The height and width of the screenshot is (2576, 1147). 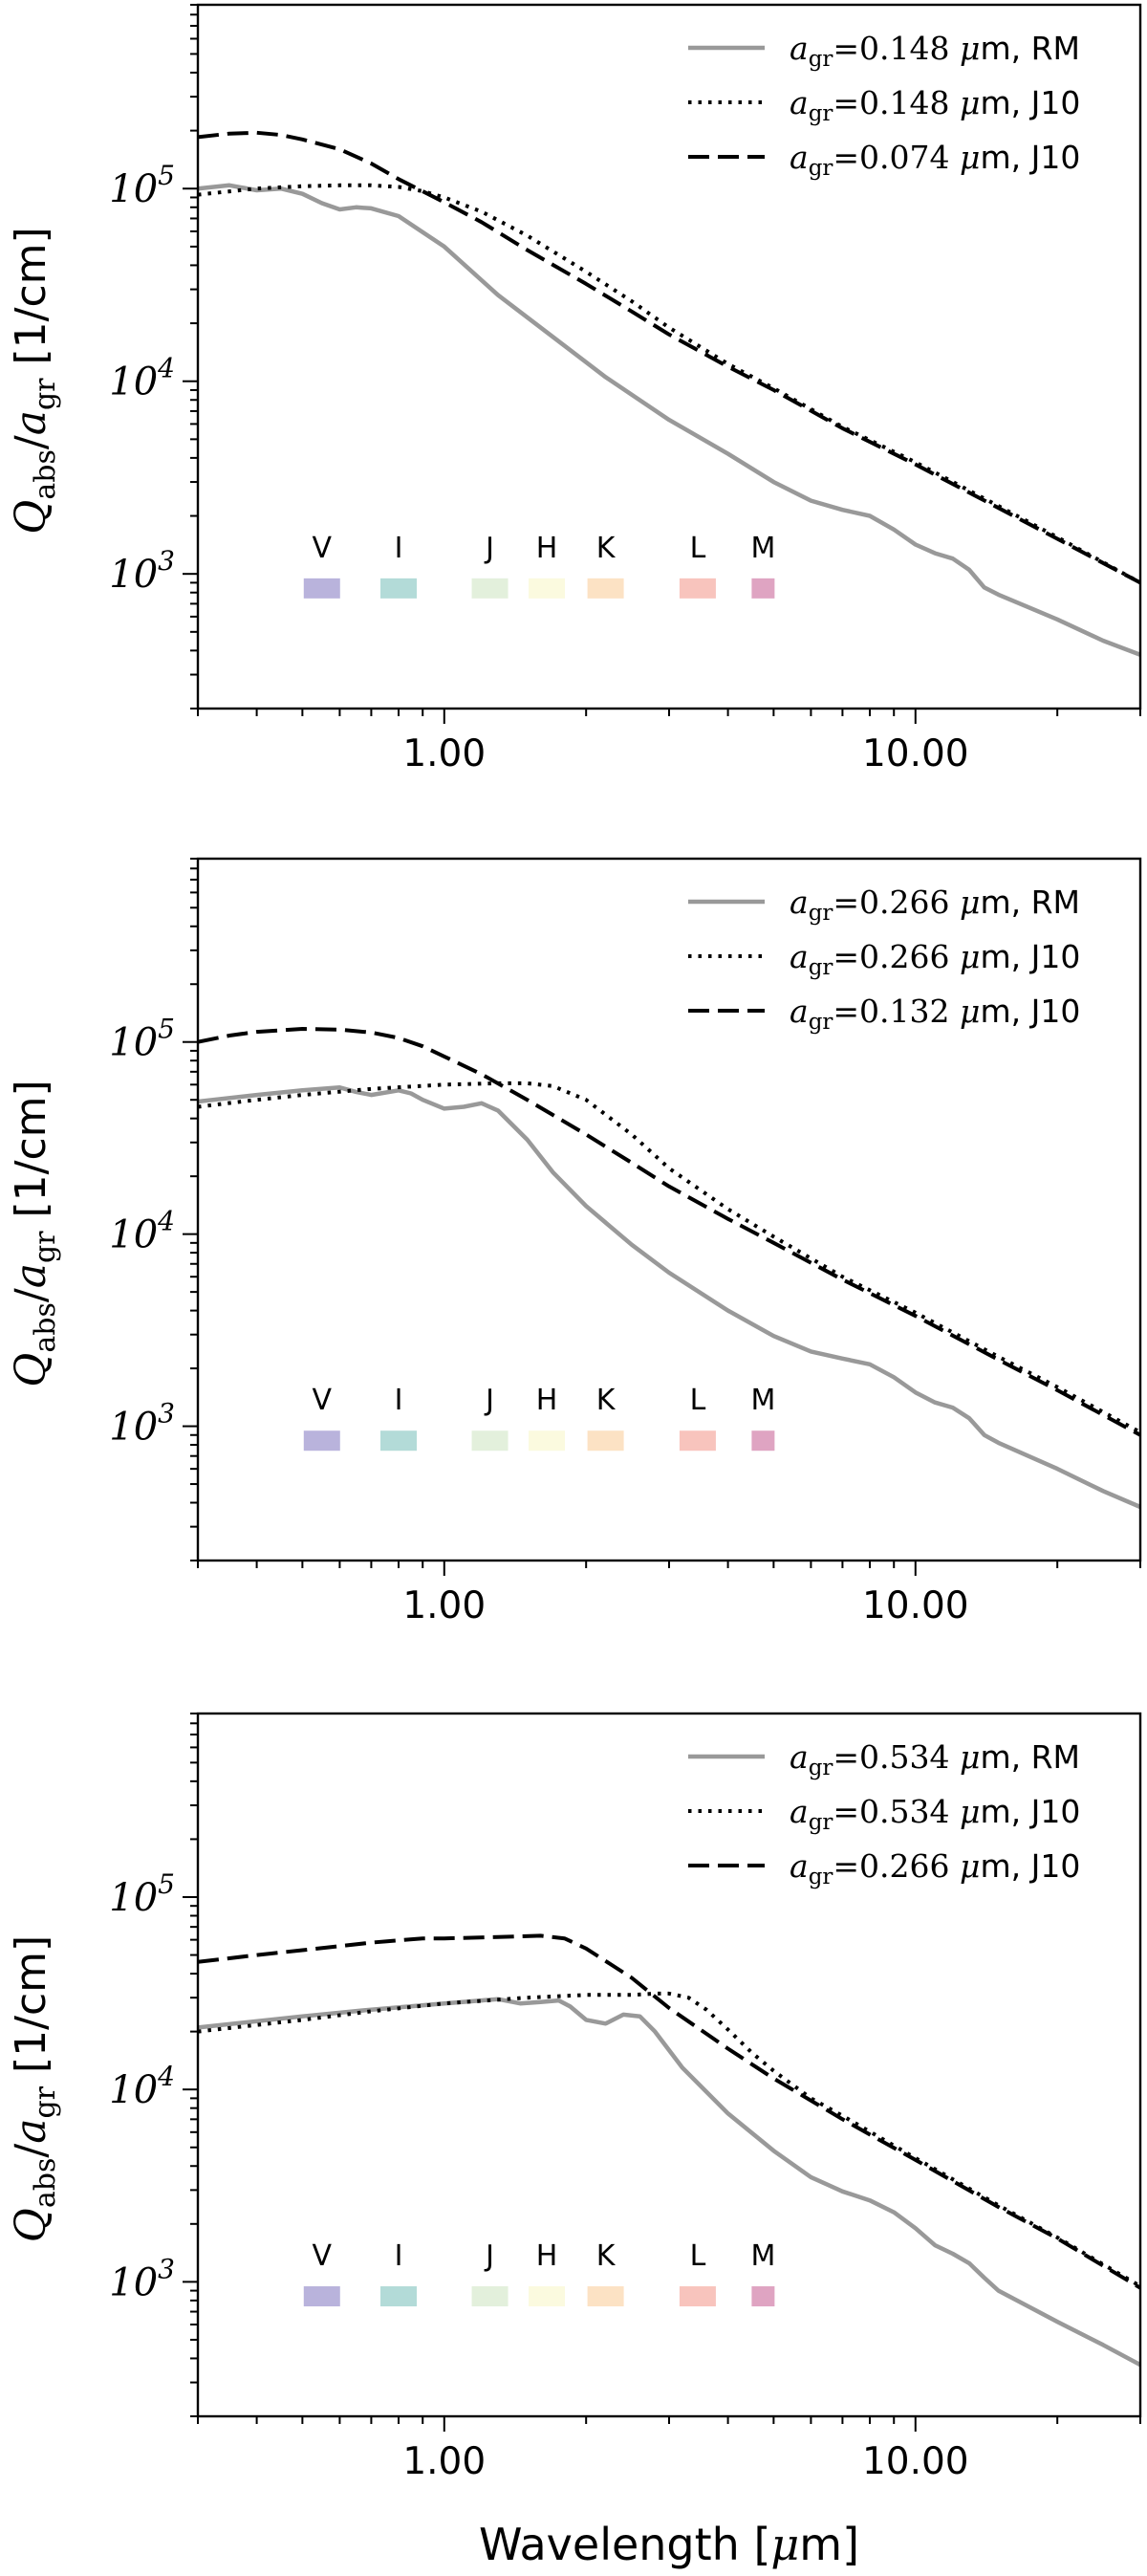 What do you see at coordinates (935, 1014) in the screenshot?
I see `legend-entry: agr=0.132 μm, J10` at bounding box center [935, 1014].